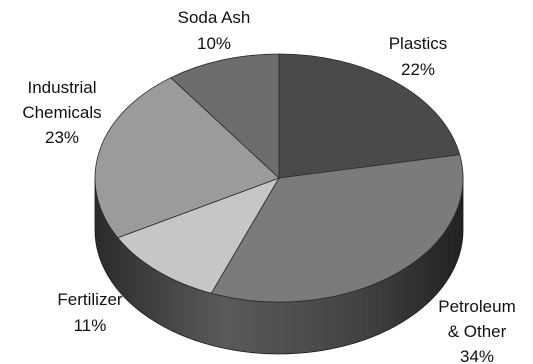  Describe the element at coordinates (198, 235) in the screenshot. I see `pie-slice-fertilizer` at that location.